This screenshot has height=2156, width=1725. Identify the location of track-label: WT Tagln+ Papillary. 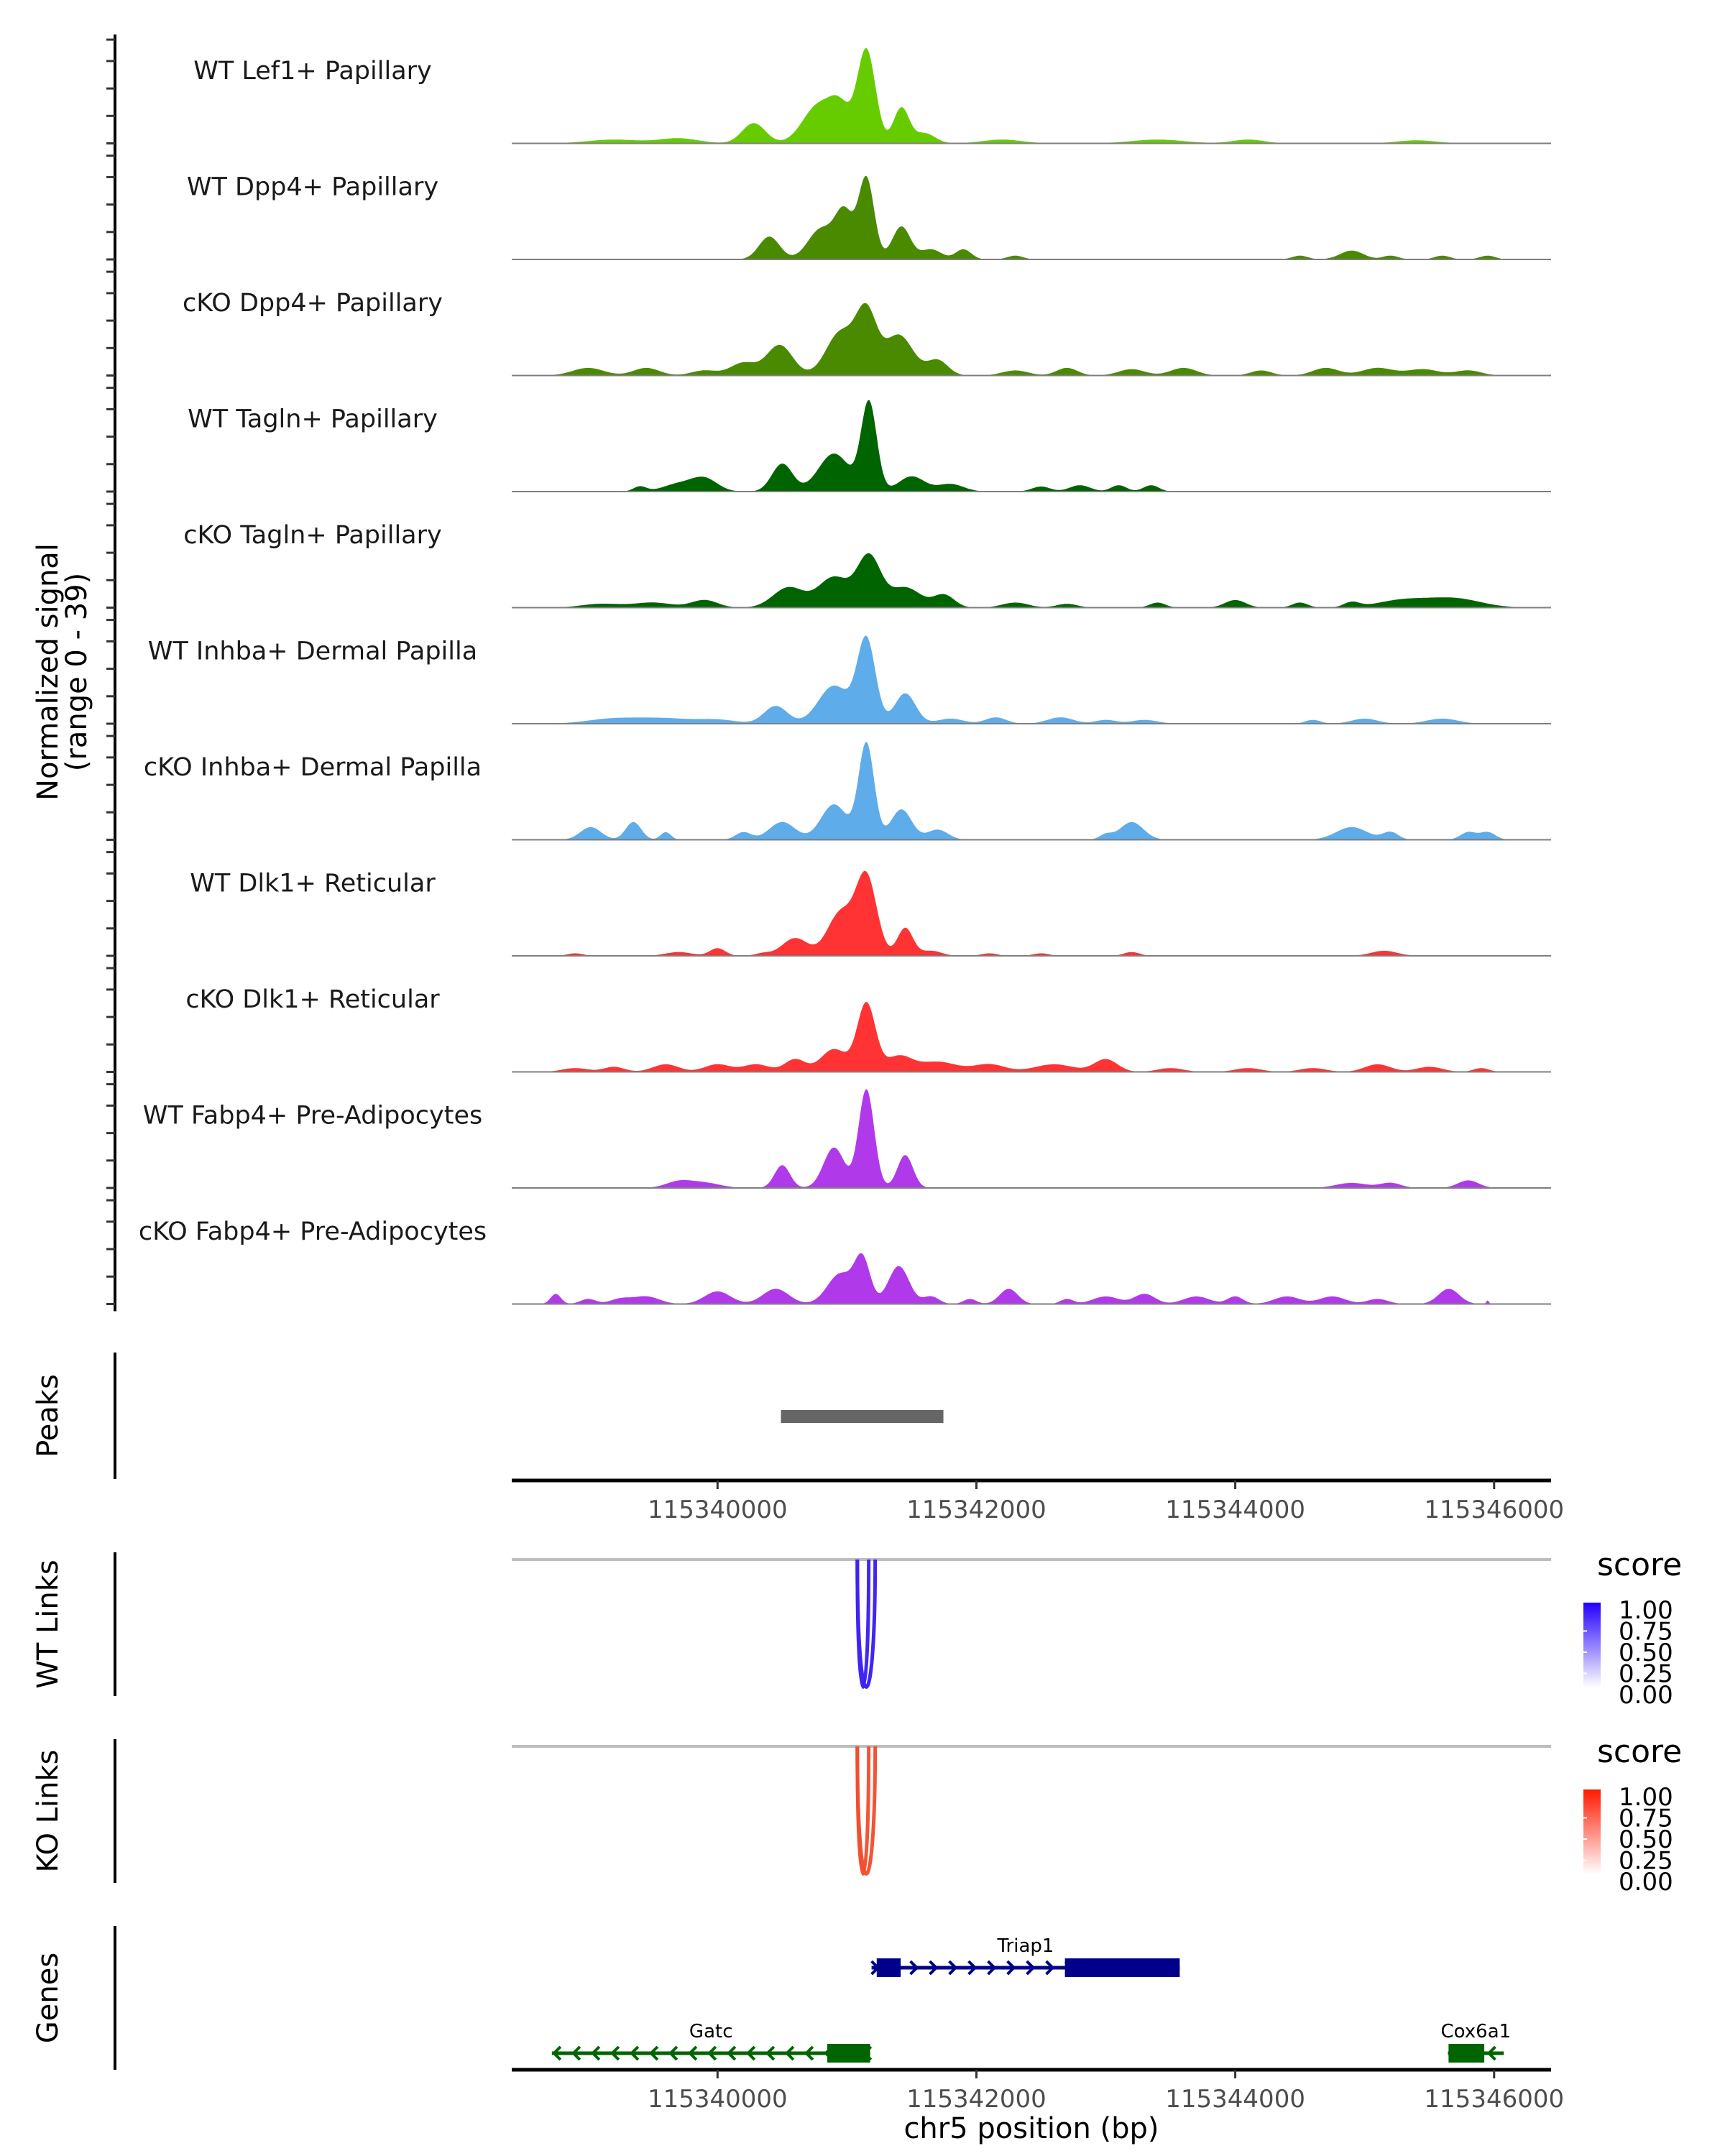
(313, 419).